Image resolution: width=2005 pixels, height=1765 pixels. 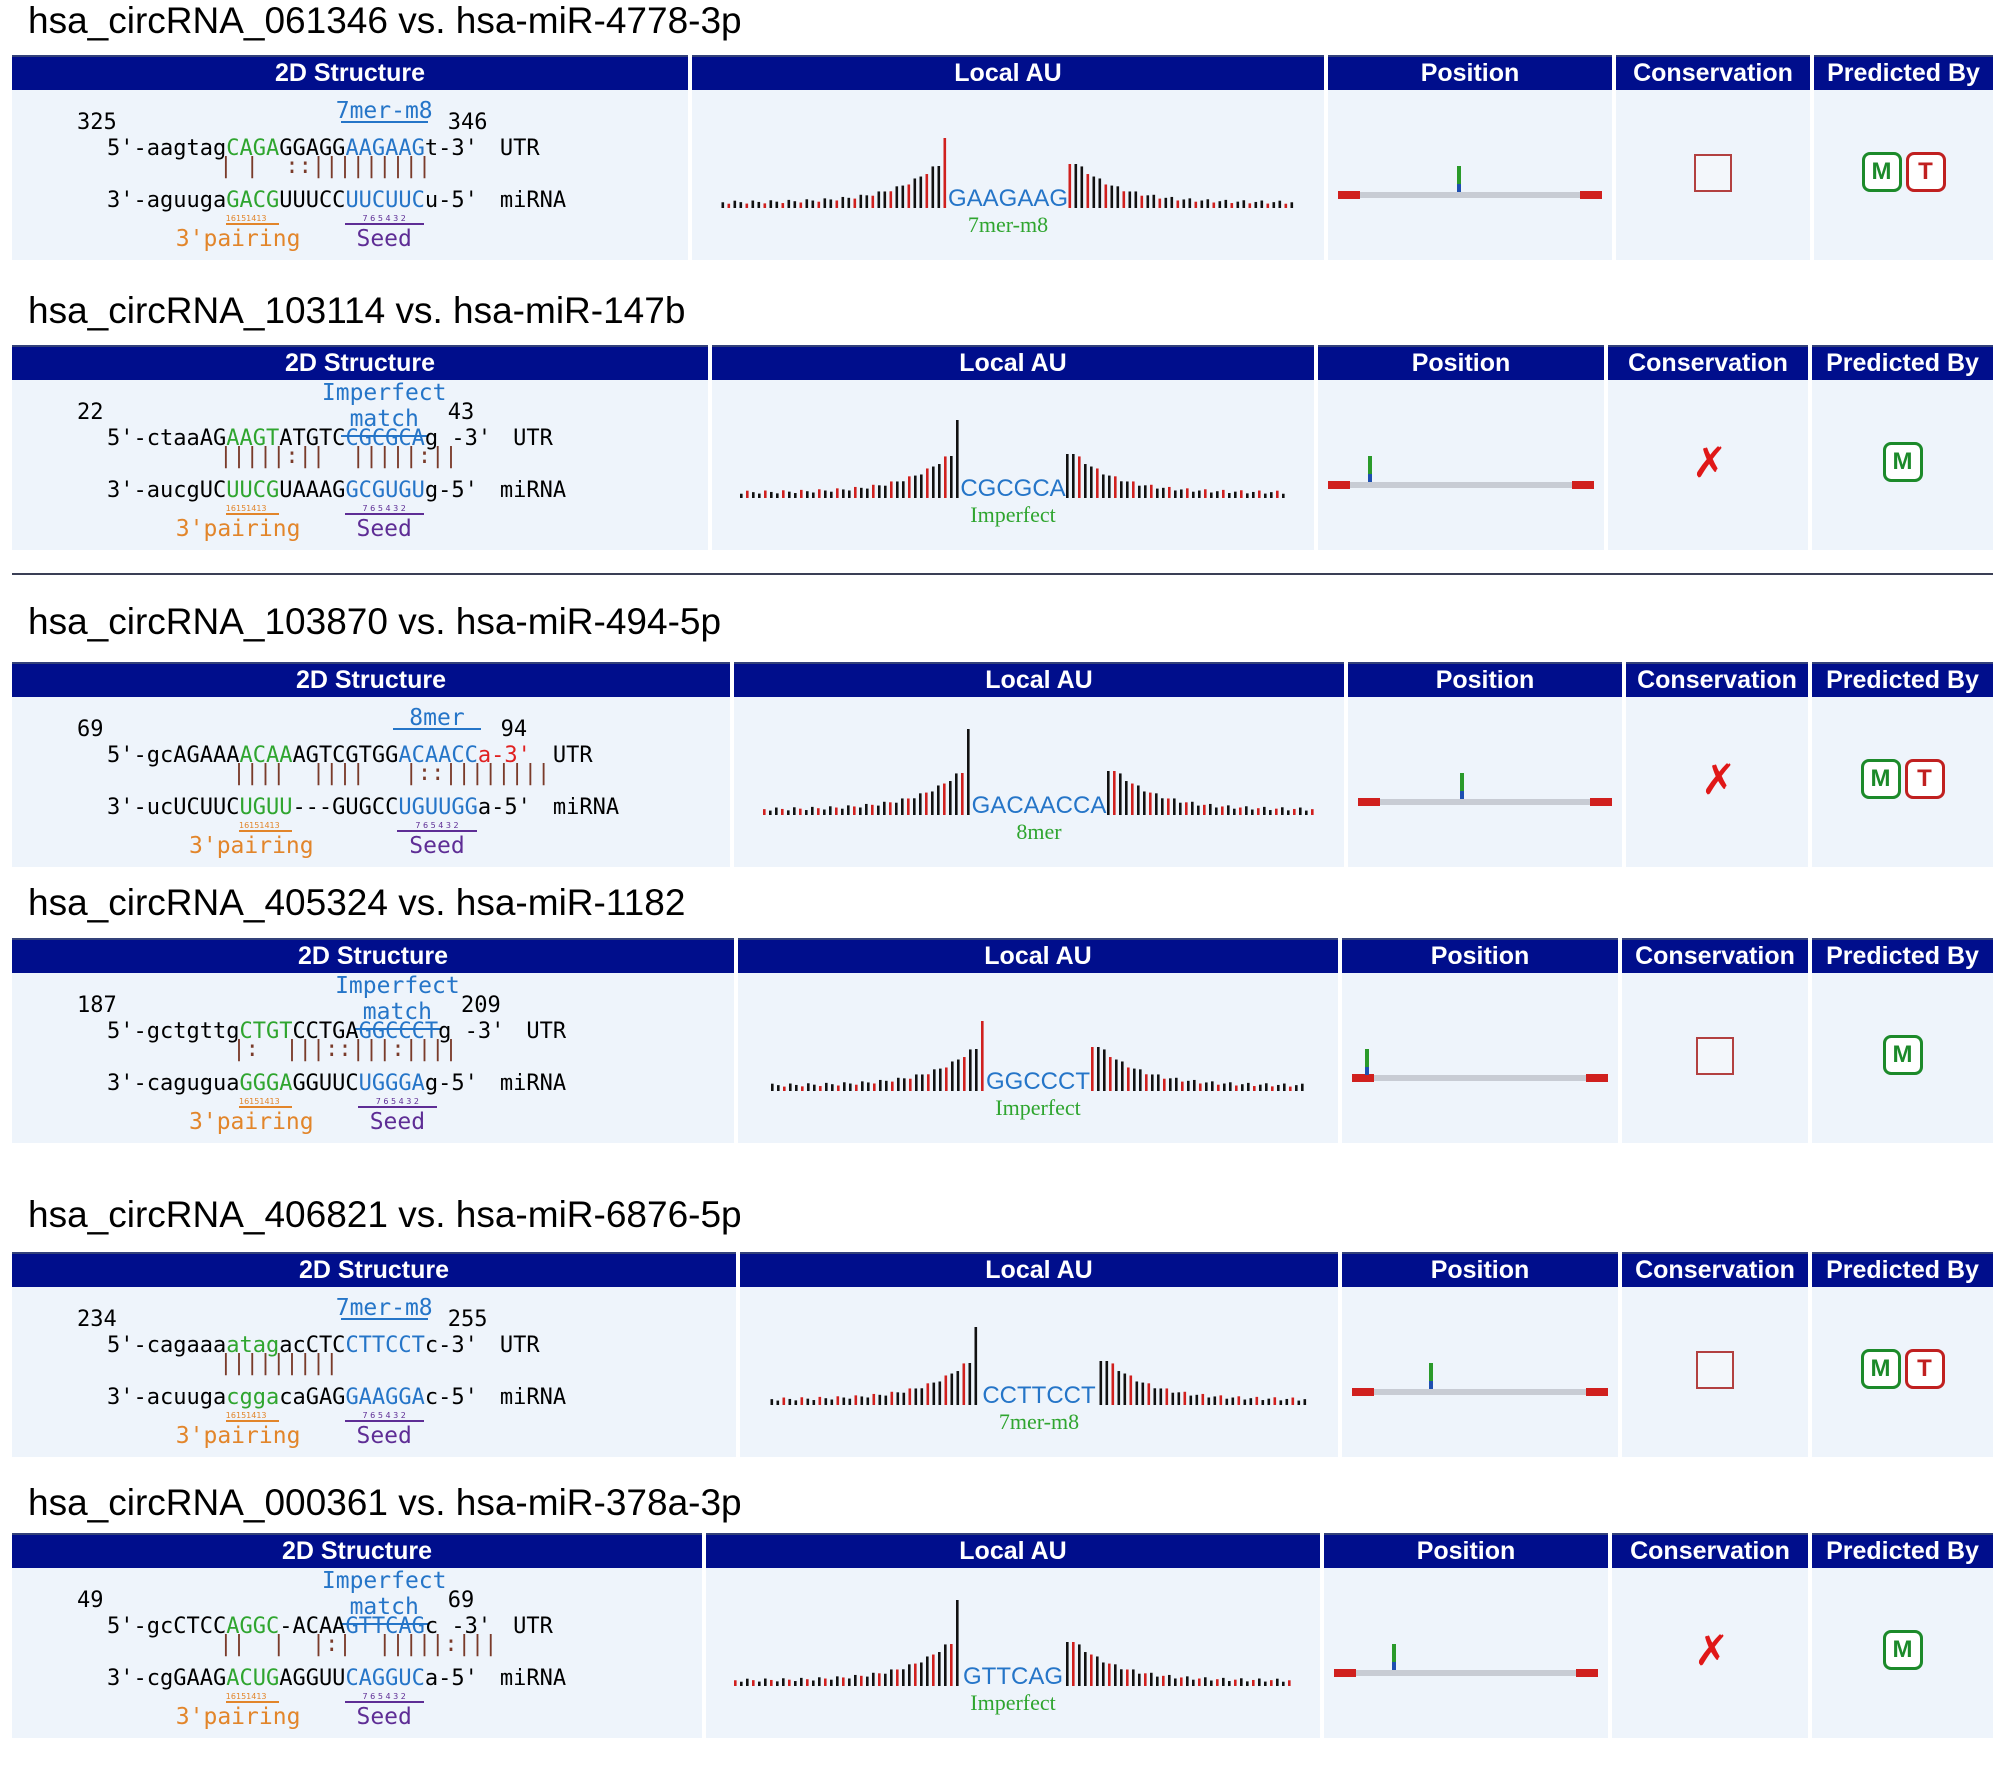 What do you see at coordinates (438, 807) in the screenshot?
I see `mirna-sequence-seed: UGUUGG` at bounding box center [438, 807].